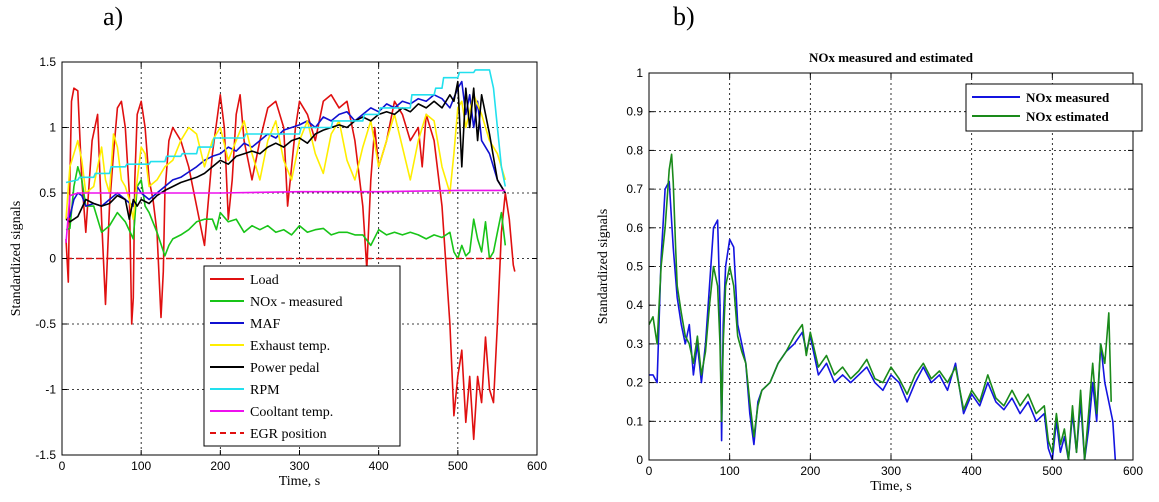  What do you see at coordinates (634, 189) in the screenshot?
I see `y-tick-label: 0.7` at bounding box center [634, 189].